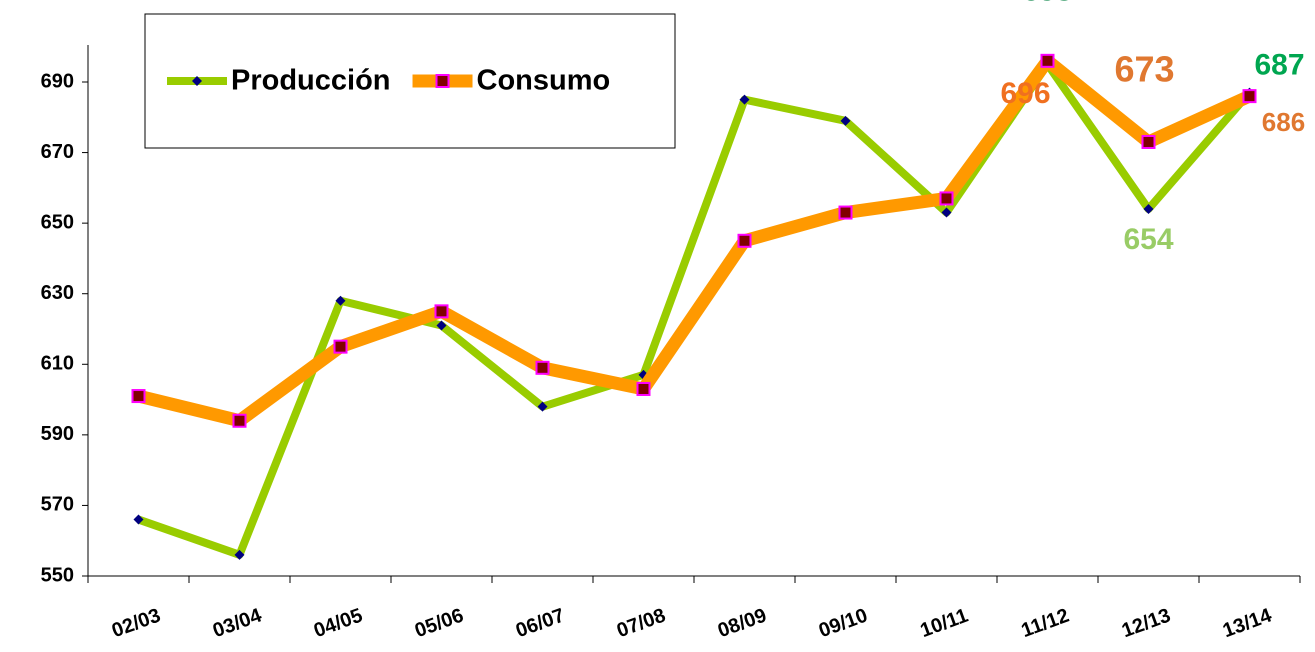 The width and height of the screenshot is (1315, 652). What do you see at coordinates (1247, 623) in the screenshot?
I see `x-tick-label: 13/14` at bounding box center [1247, 623].